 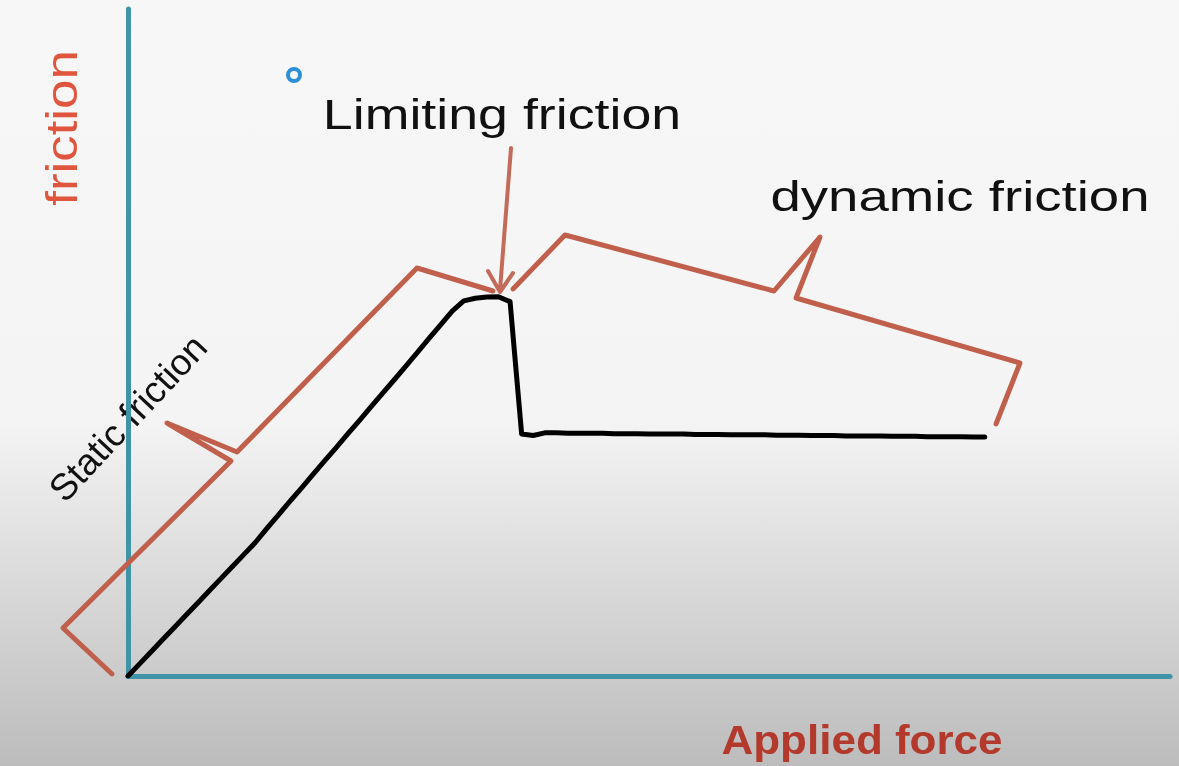 What do you see at coordinates (502, 114) in the screenshot?
I see `text: Limiting friction` at bounding box center [502, 114].